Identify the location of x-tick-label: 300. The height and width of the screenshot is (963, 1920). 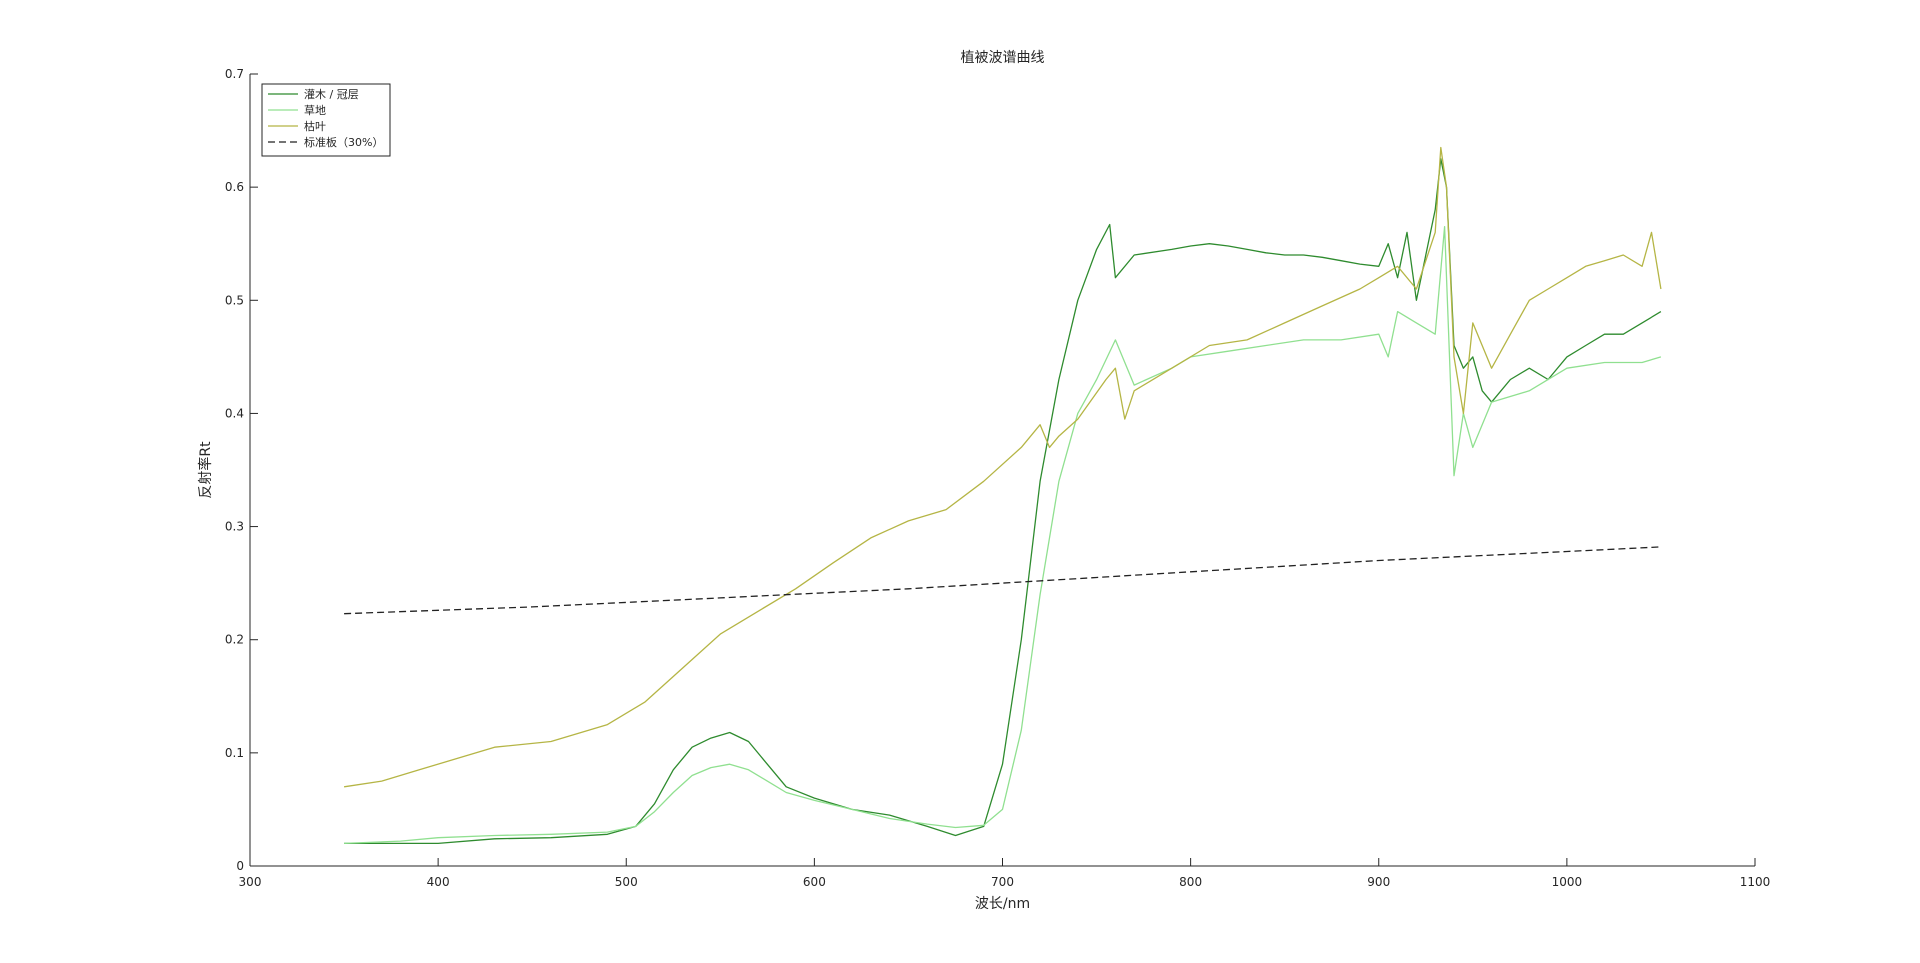
(250, 882).